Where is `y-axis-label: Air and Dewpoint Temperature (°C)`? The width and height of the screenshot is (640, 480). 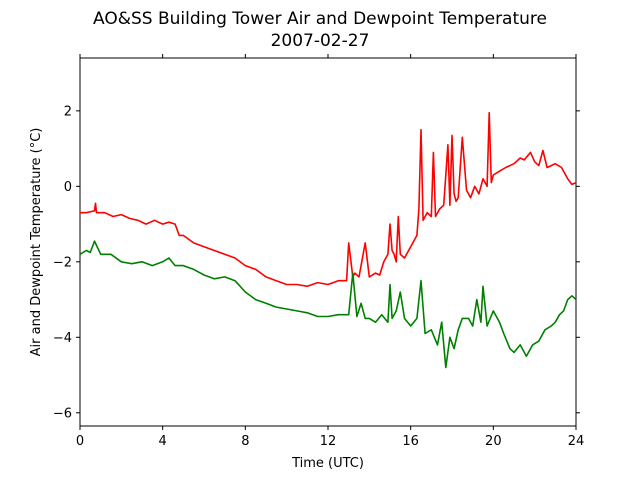 y-axis-label: Air and Dewpoint Temperature (°C) is located at coordinates (36, 242).